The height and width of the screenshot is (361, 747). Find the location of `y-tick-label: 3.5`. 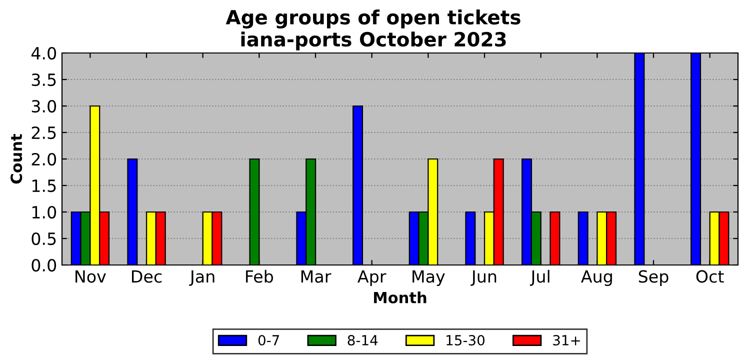

y-tick-label: 3.5 is located at coordinates (44, 79).